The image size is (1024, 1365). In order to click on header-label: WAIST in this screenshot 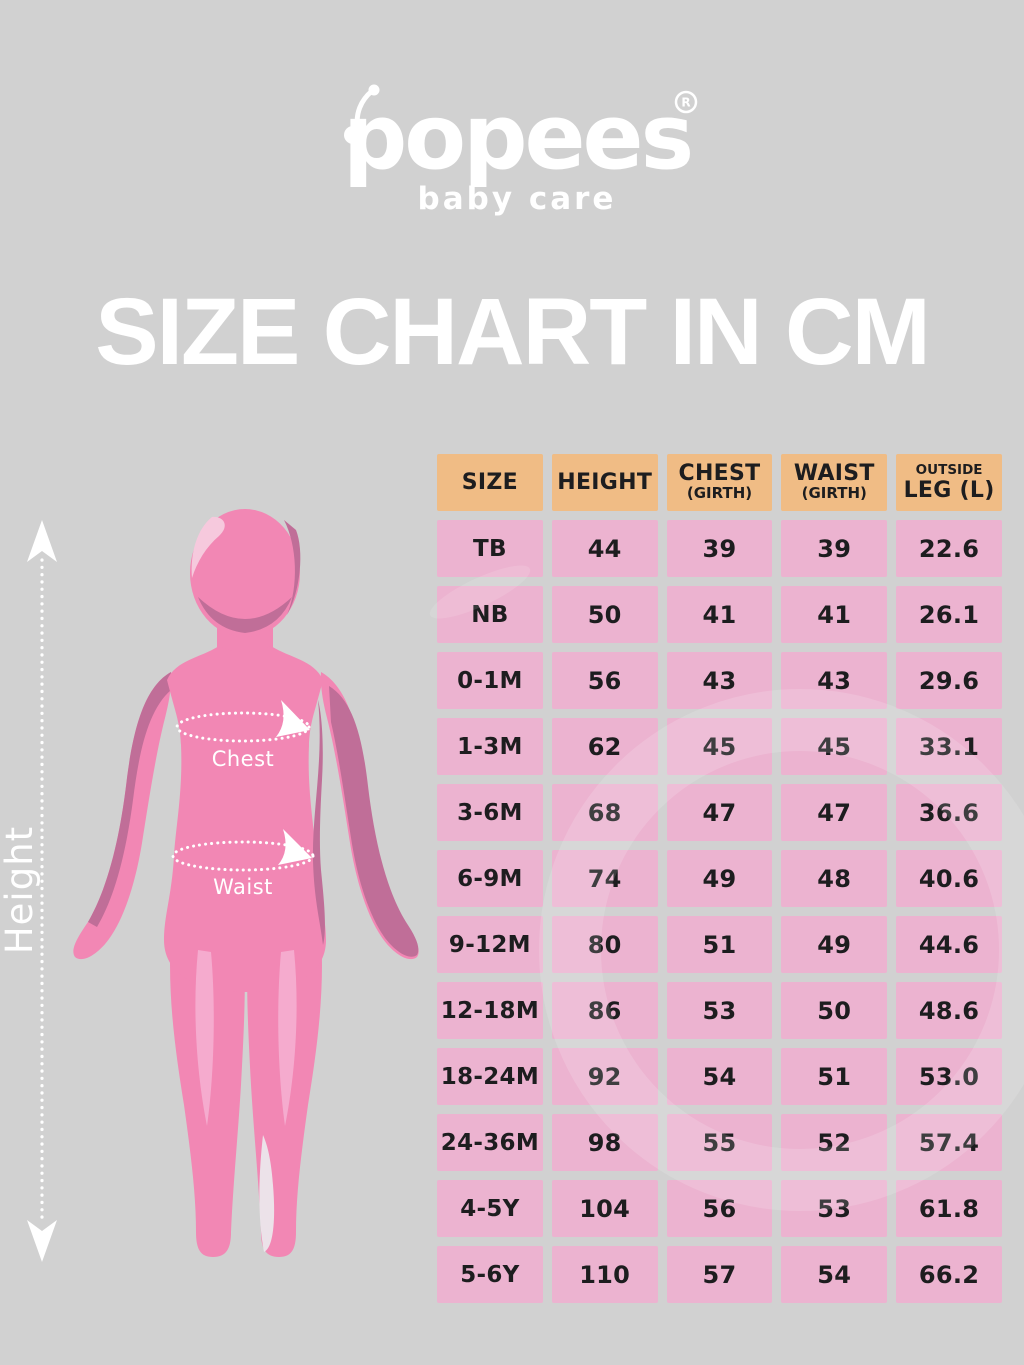, I will do `click(834, 474)`.